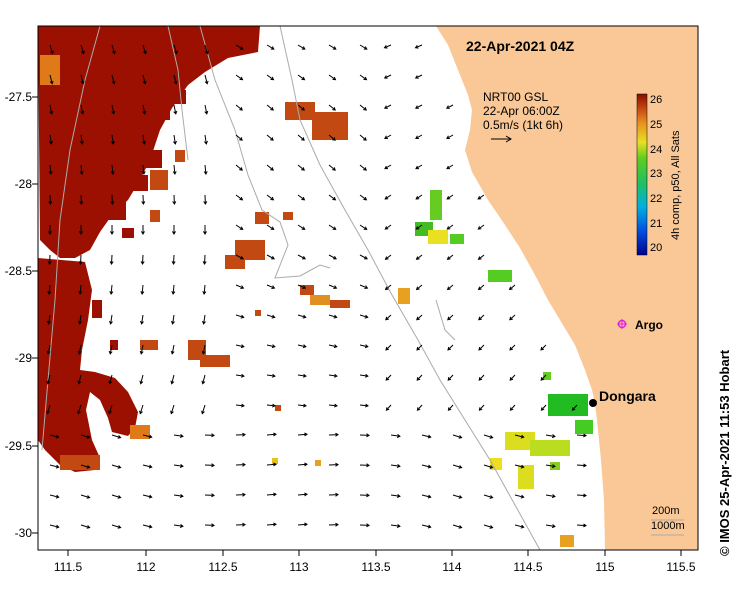 Image resolution: width=739 pixels, height=592 pixels. I want to click on y-tick-label: -30, so click(23, 533).